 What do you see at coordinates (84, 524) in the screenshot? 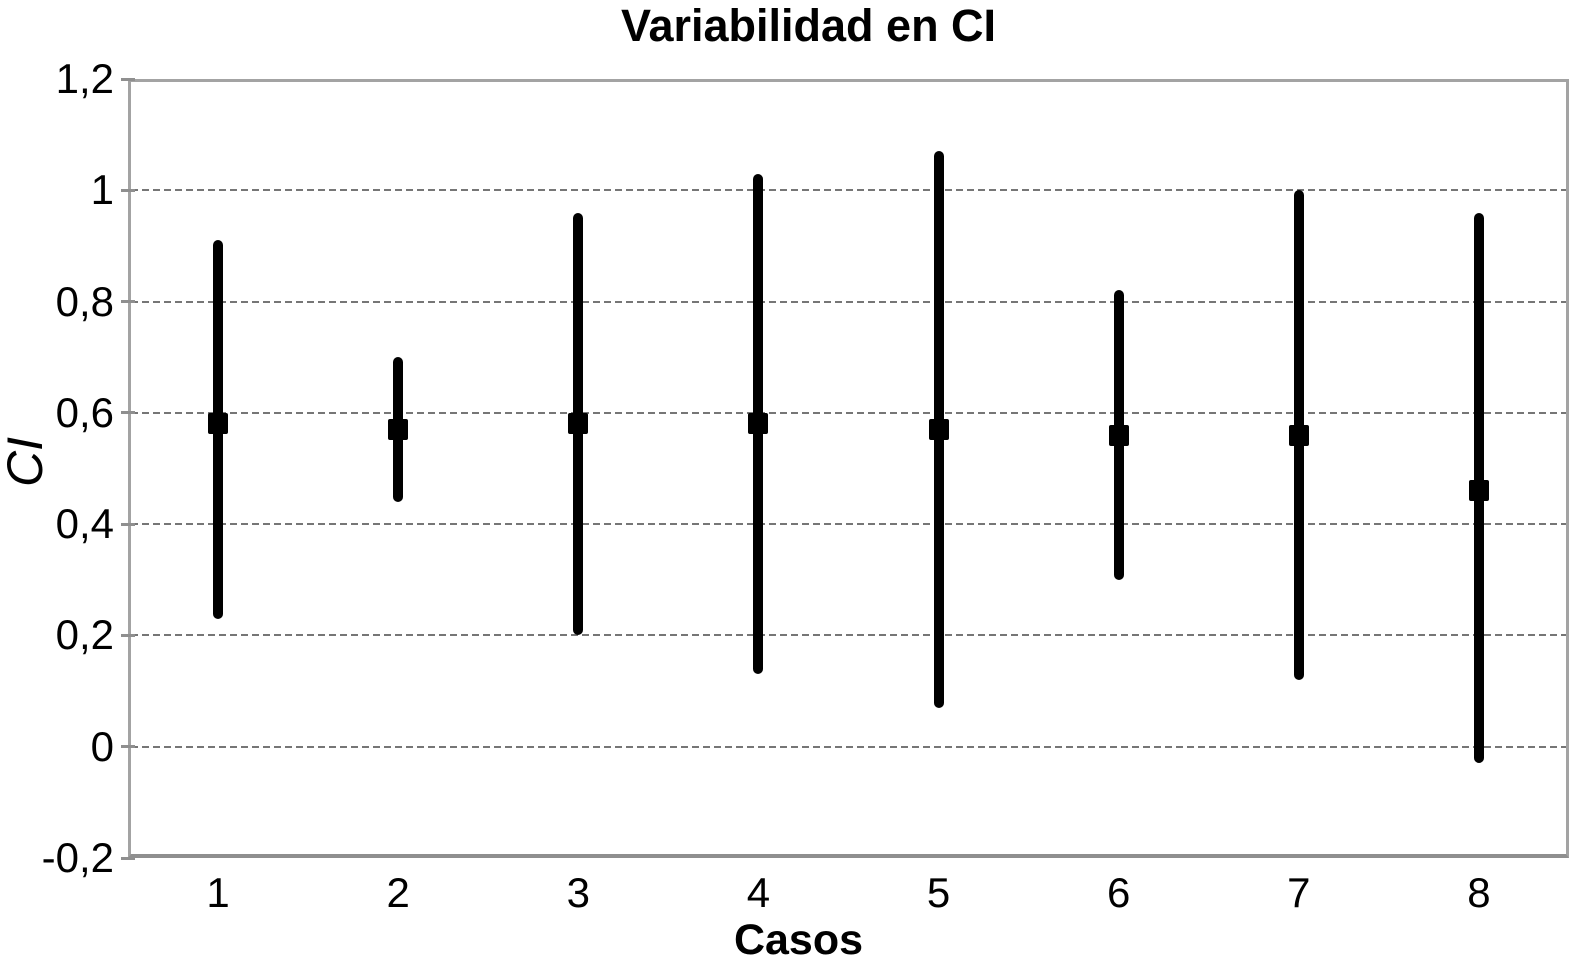
I see `y-tick-label: 0,4` at bounding box center [84, 524].